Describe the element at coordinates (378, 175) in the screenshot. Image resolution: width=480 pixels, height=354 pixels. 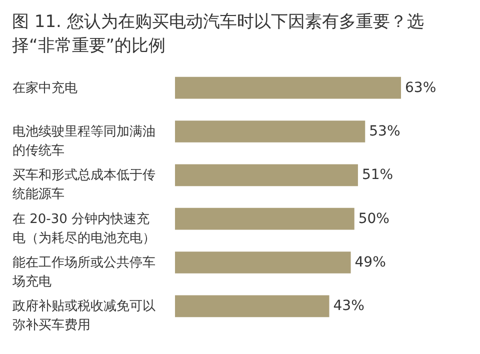
I see `data-label: 51%` at that location.